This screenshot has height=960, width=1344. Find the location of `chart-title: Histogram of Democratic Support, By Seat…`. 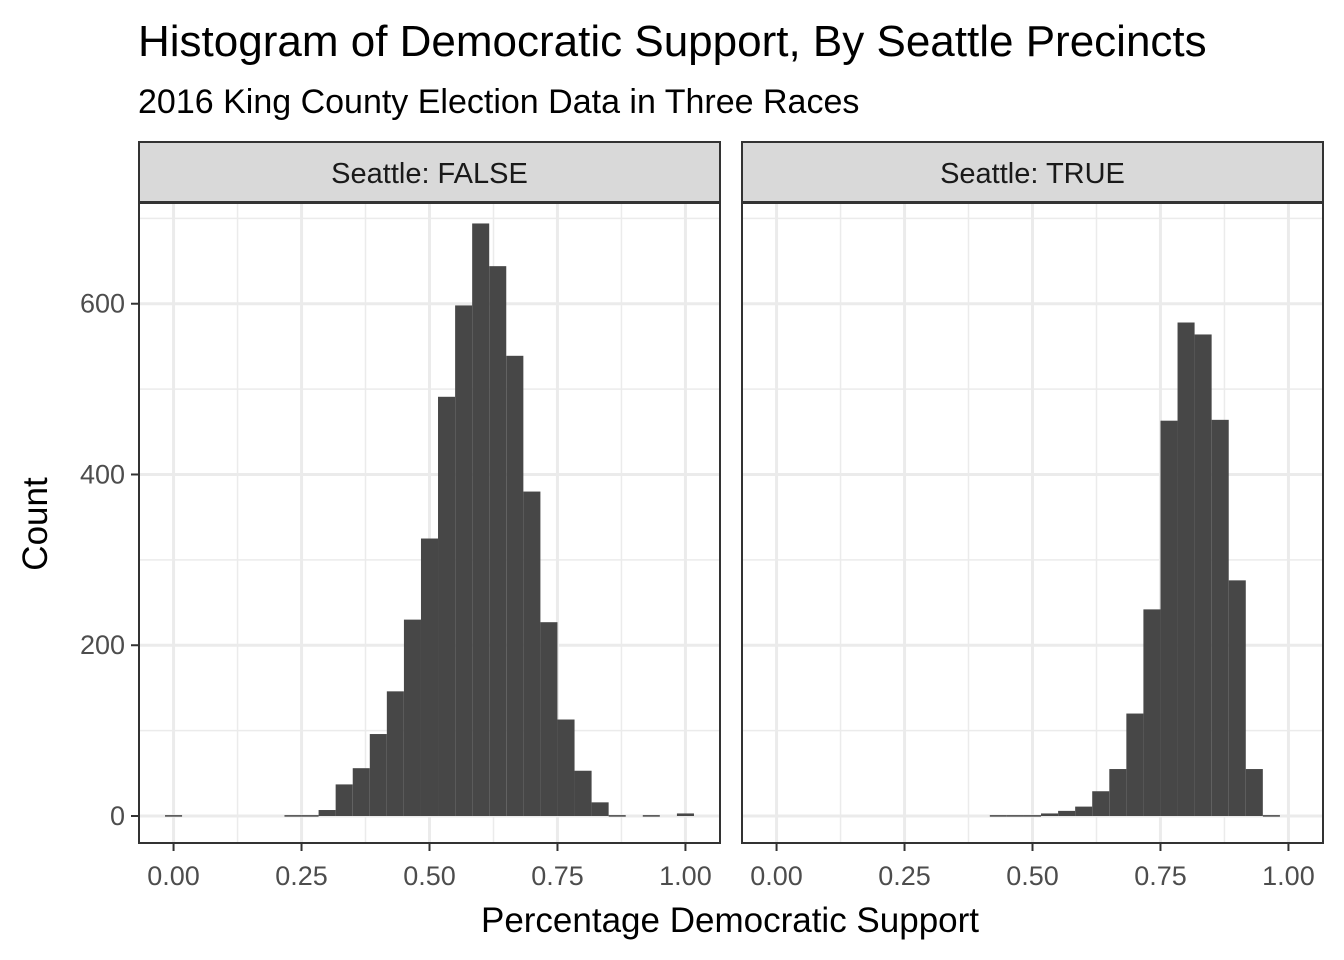

chart-title: Histogram of Democratic Support, By Seat… is located at coordinates (672, 41).